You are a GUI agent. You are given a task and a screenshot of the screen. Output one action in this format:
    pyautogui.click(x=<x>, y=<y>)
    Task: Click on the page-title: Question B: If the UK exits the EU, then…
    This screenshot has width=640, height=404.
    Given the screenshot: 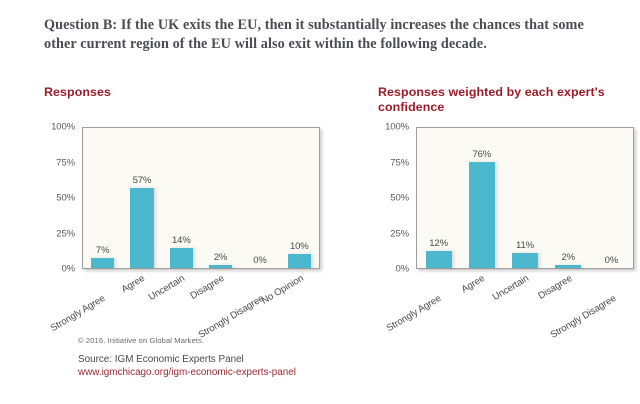 What is the action you would take?
    pyautogui.click(x=314, y=34)
    